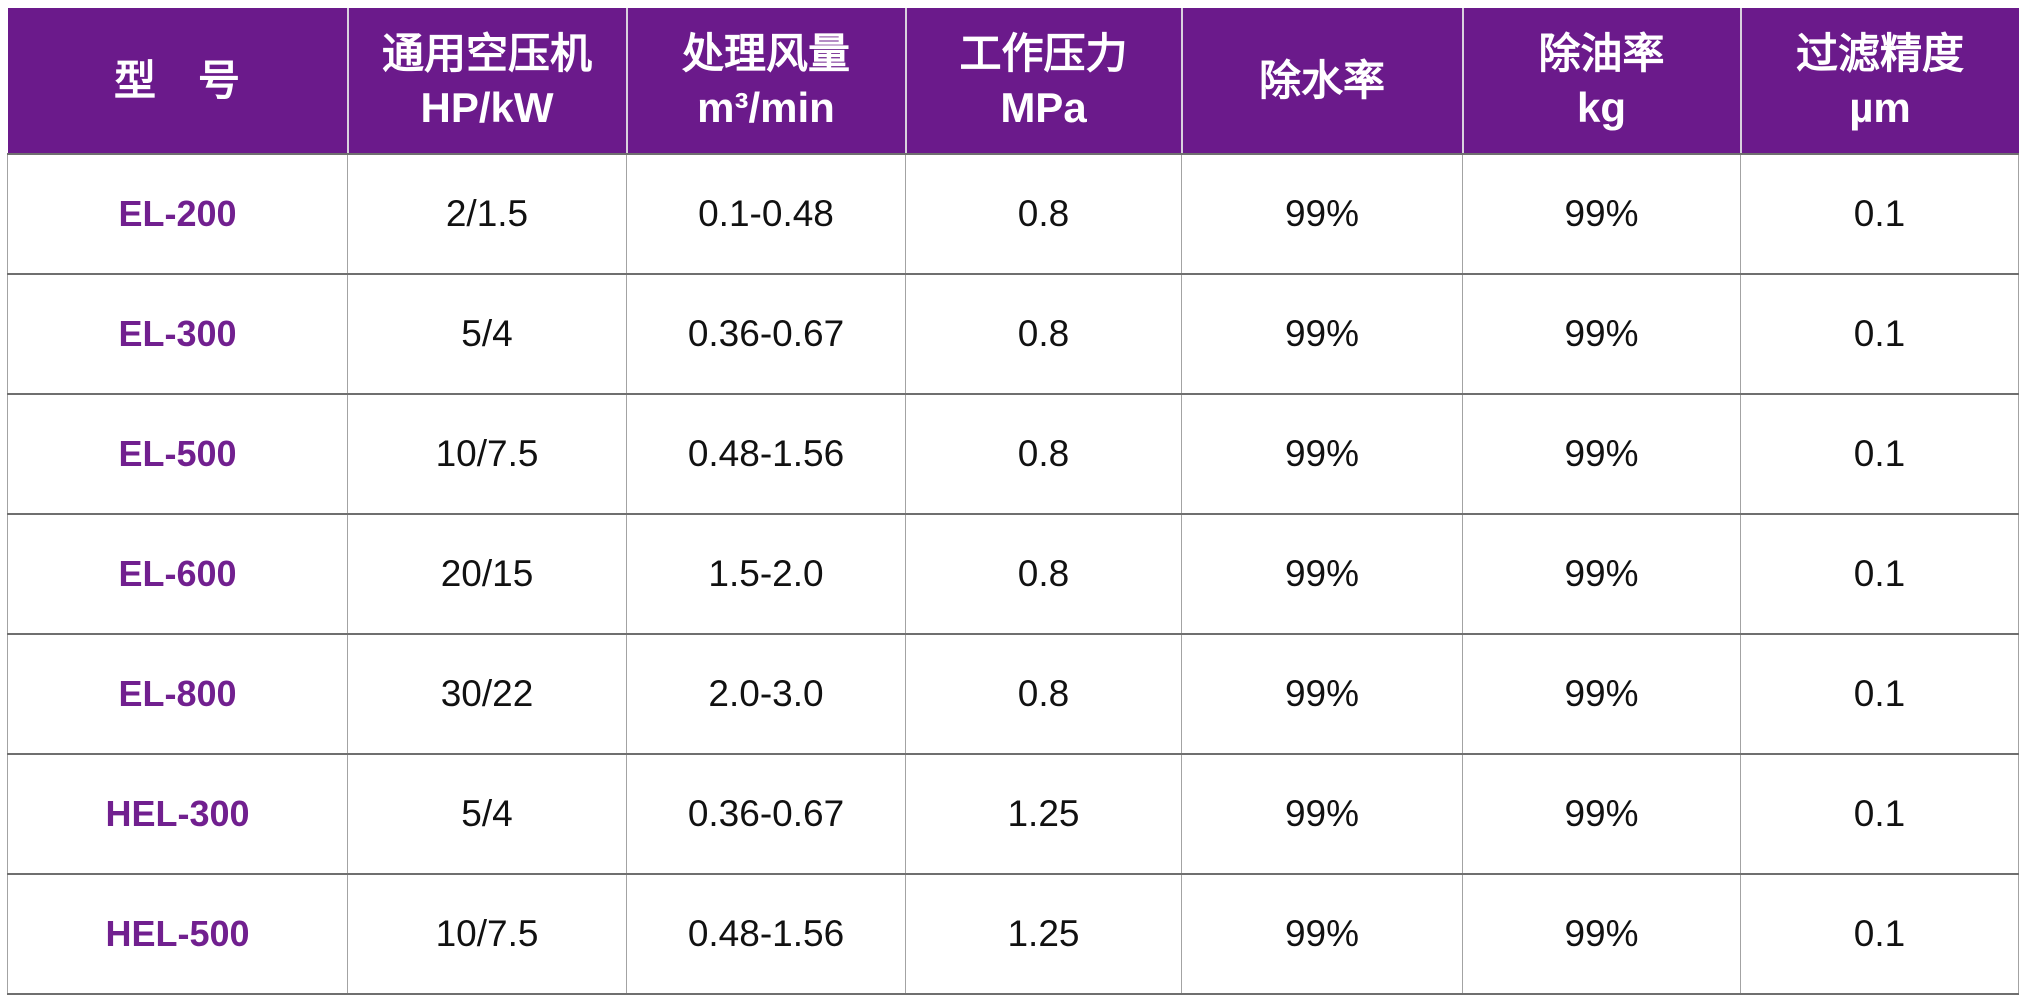 The width and height of the screenshot is (2028, 995). I want to click on header-unit: MPa, so click(1043, 107).